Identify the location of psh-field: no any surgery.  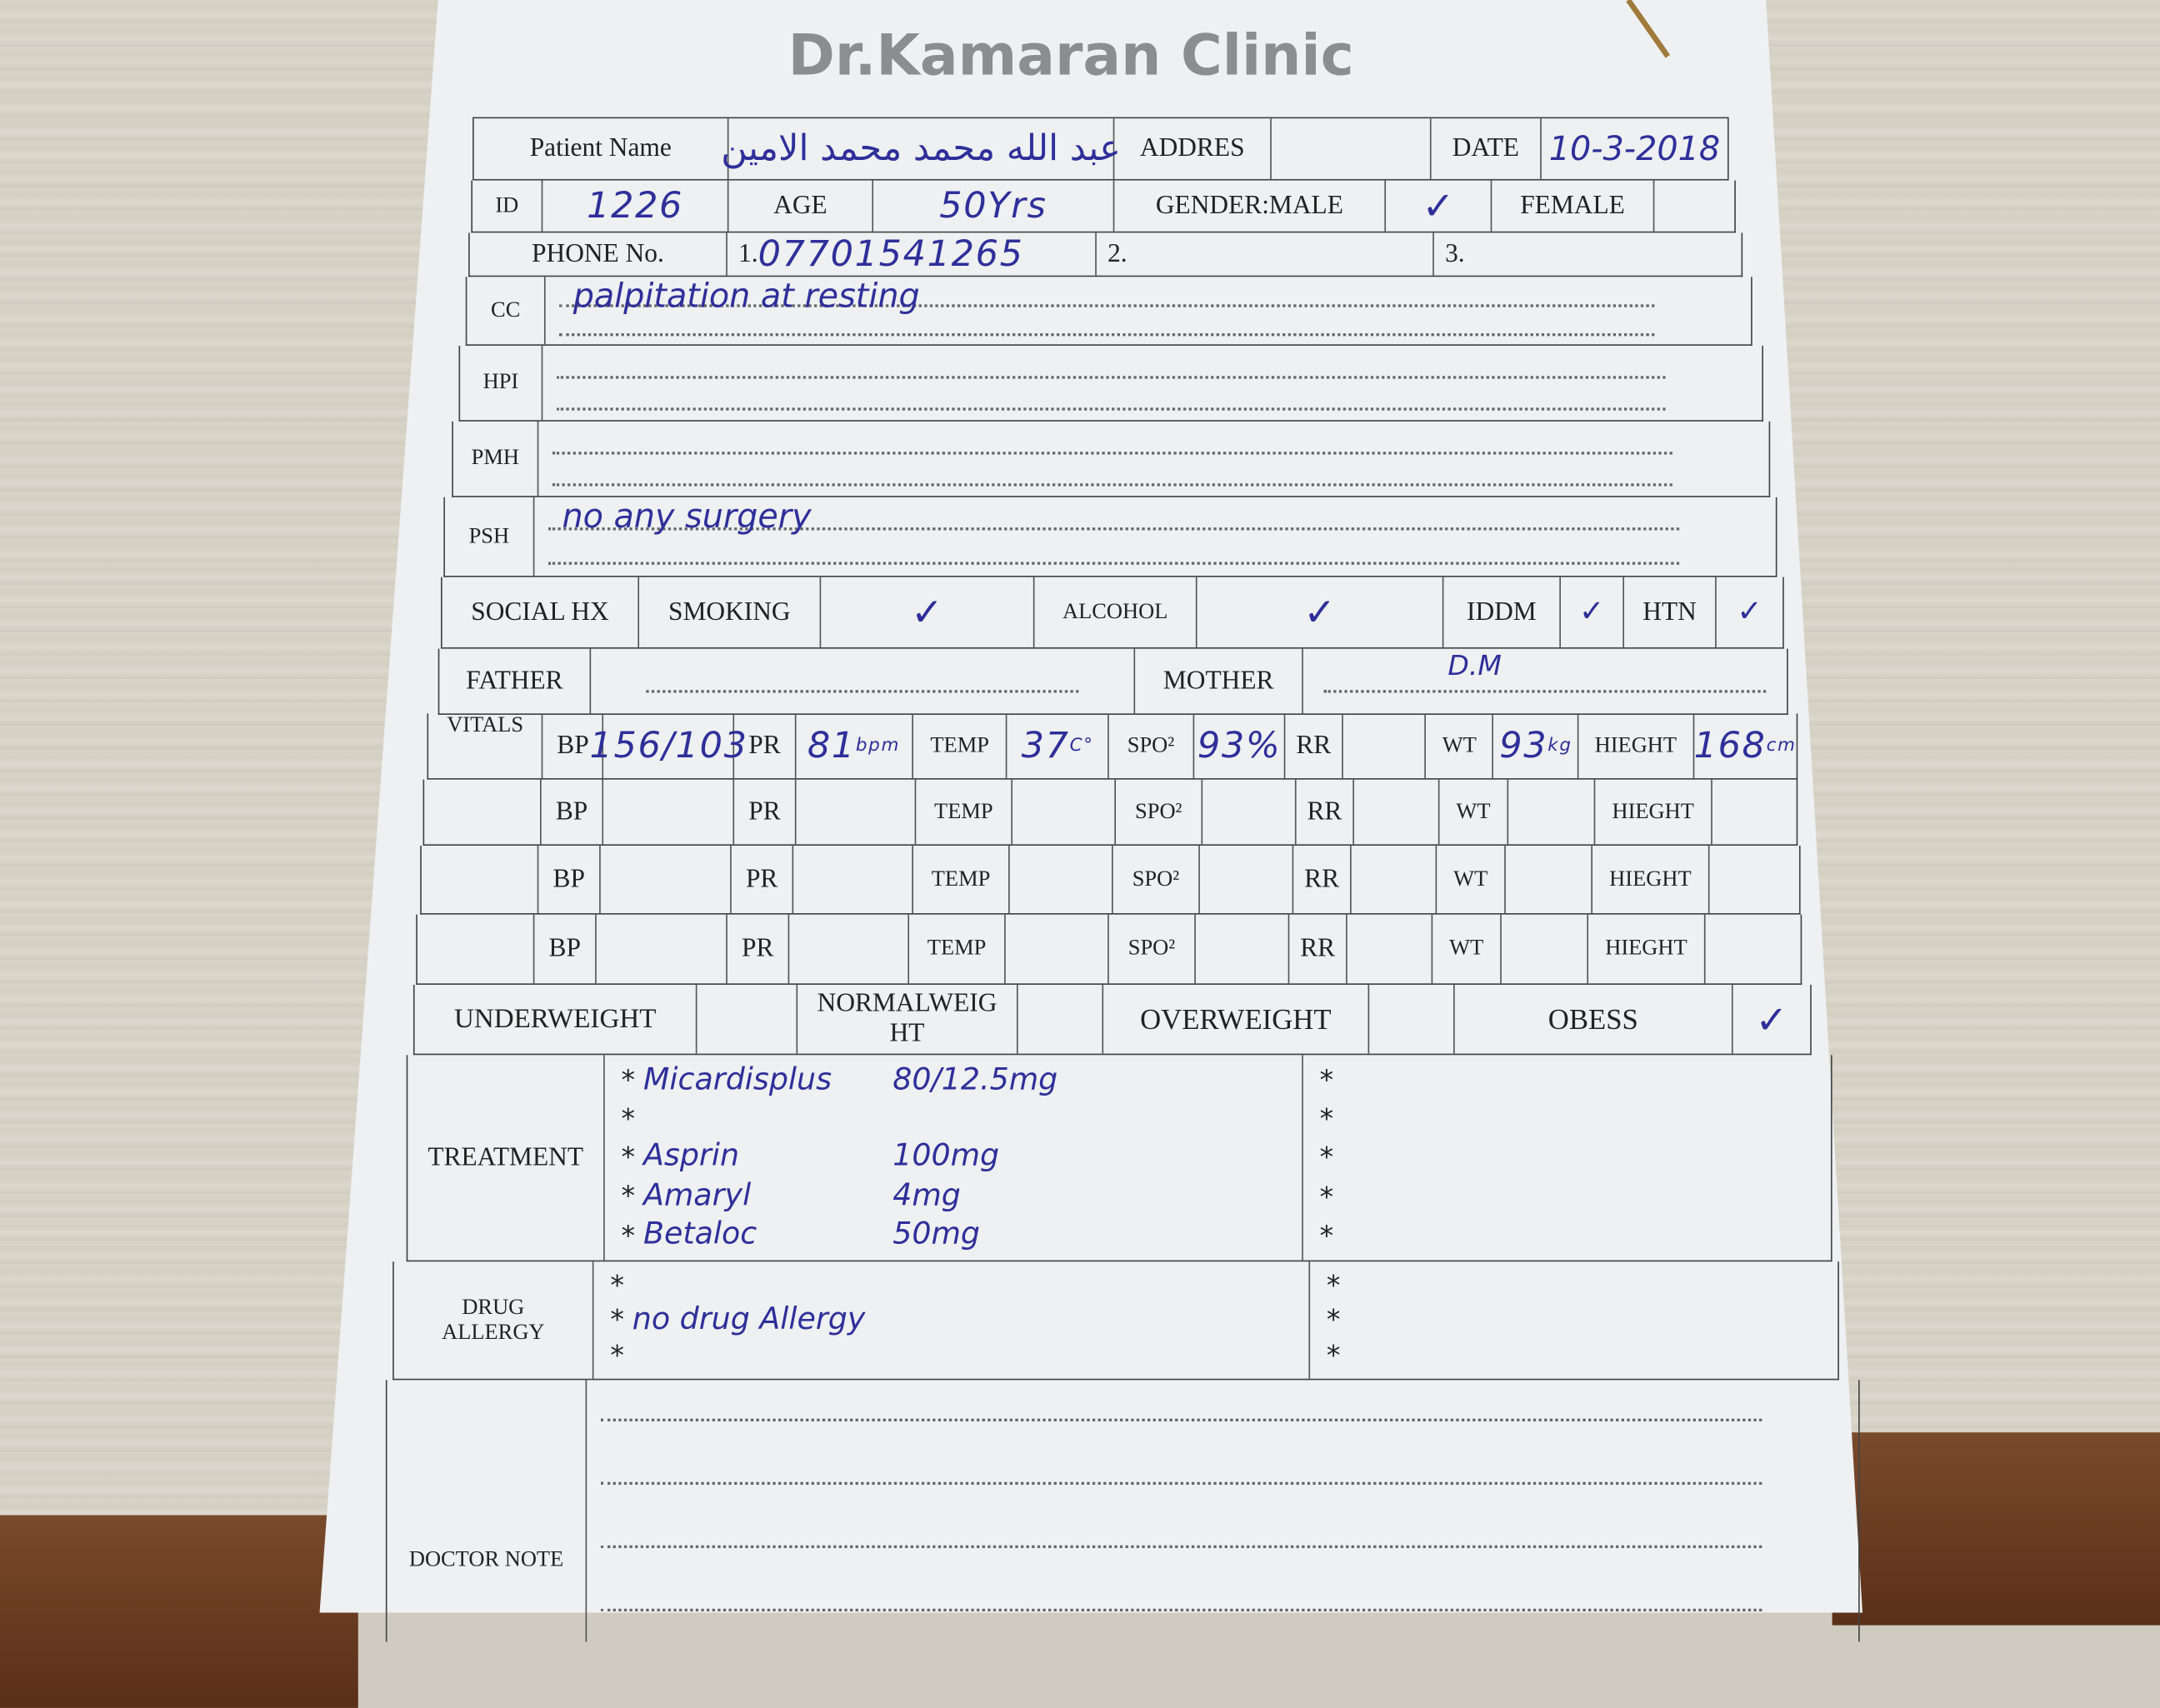
(1154, 536).